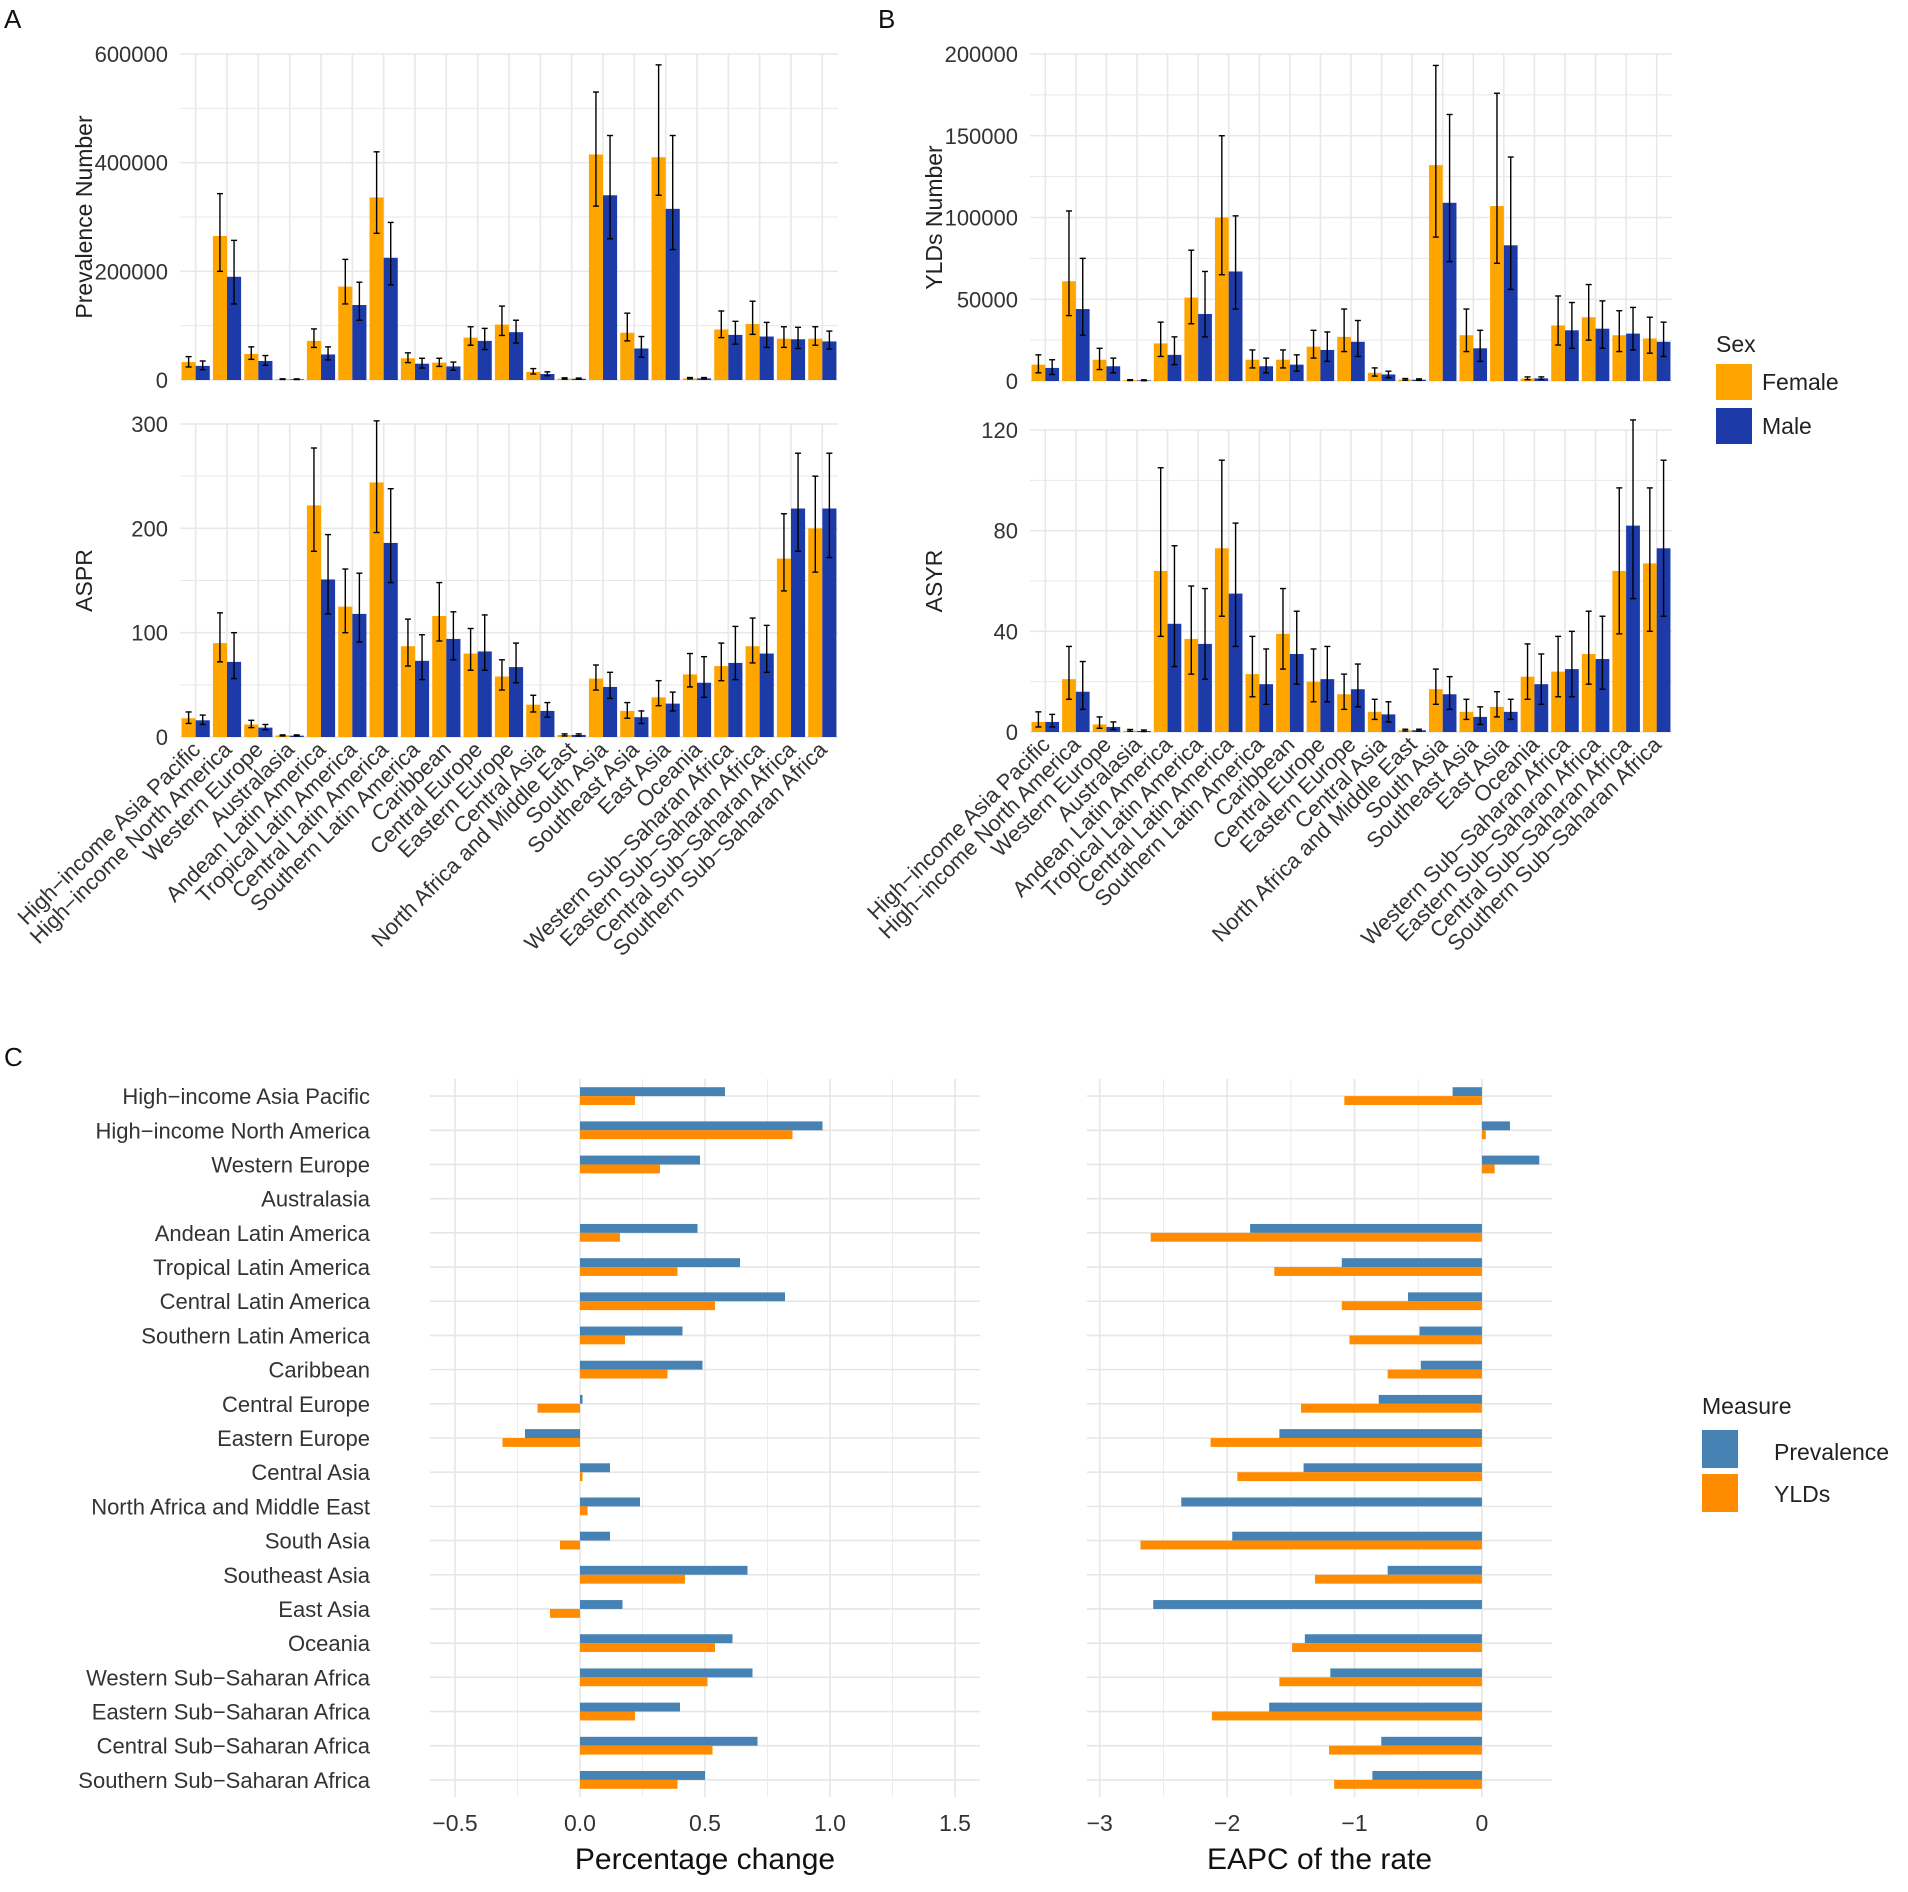 The image size is (1908, 1892). I want to click on y-tick-label: 80, so click(1006, 531).